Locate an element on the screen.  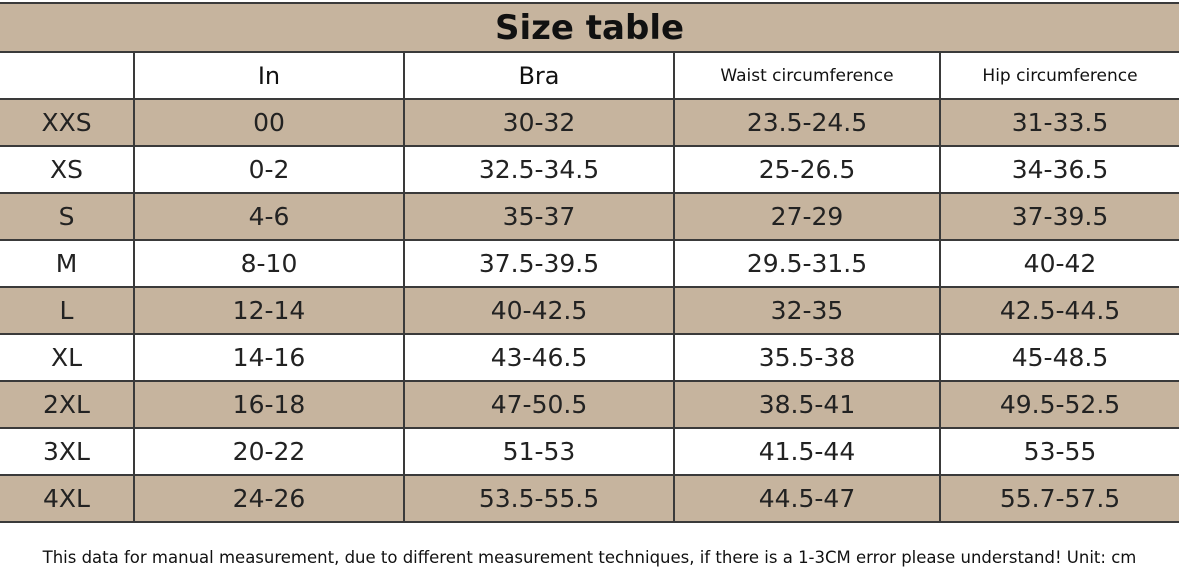
cell-size: L is located at coordinates (67, 310).